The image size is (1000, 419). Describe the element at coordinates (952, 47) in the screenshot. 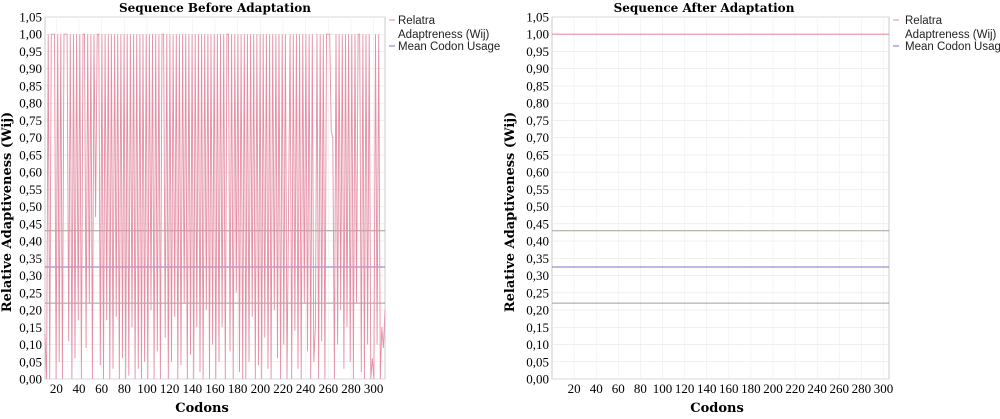

I see `legend-label-mean-after: Mean Codon Usage` at that location.